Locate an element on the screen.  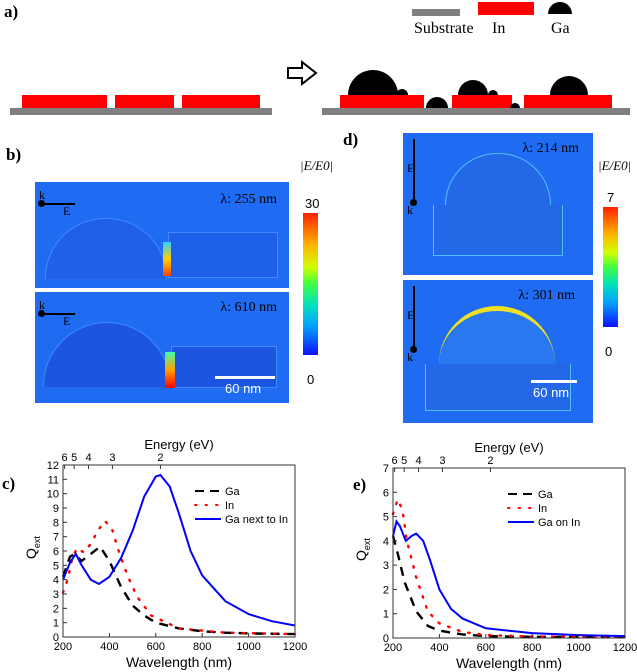
lambda-label: λ: 610 nm is located at coordinates (248, 307).